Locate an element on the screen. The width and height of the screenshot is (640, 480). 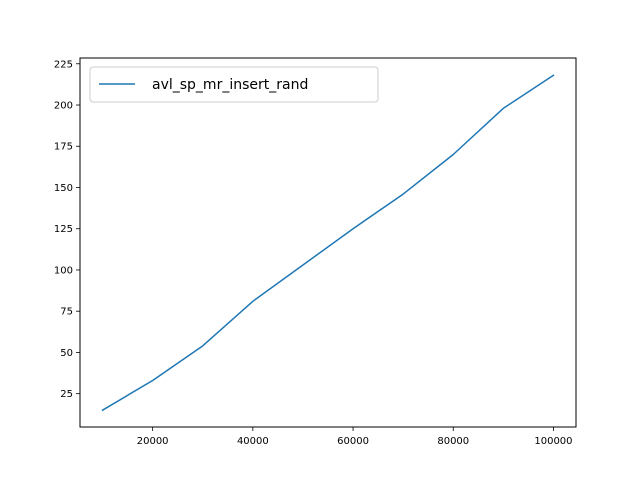
y-tick-label: 150 is located at coordinates (63, 188).